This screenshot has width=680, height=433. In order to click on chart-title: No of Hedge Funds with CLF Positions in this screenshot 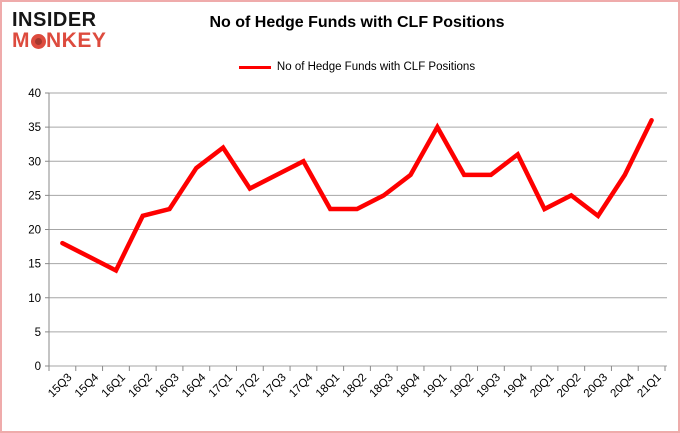, I will do `click(357, 22)`.